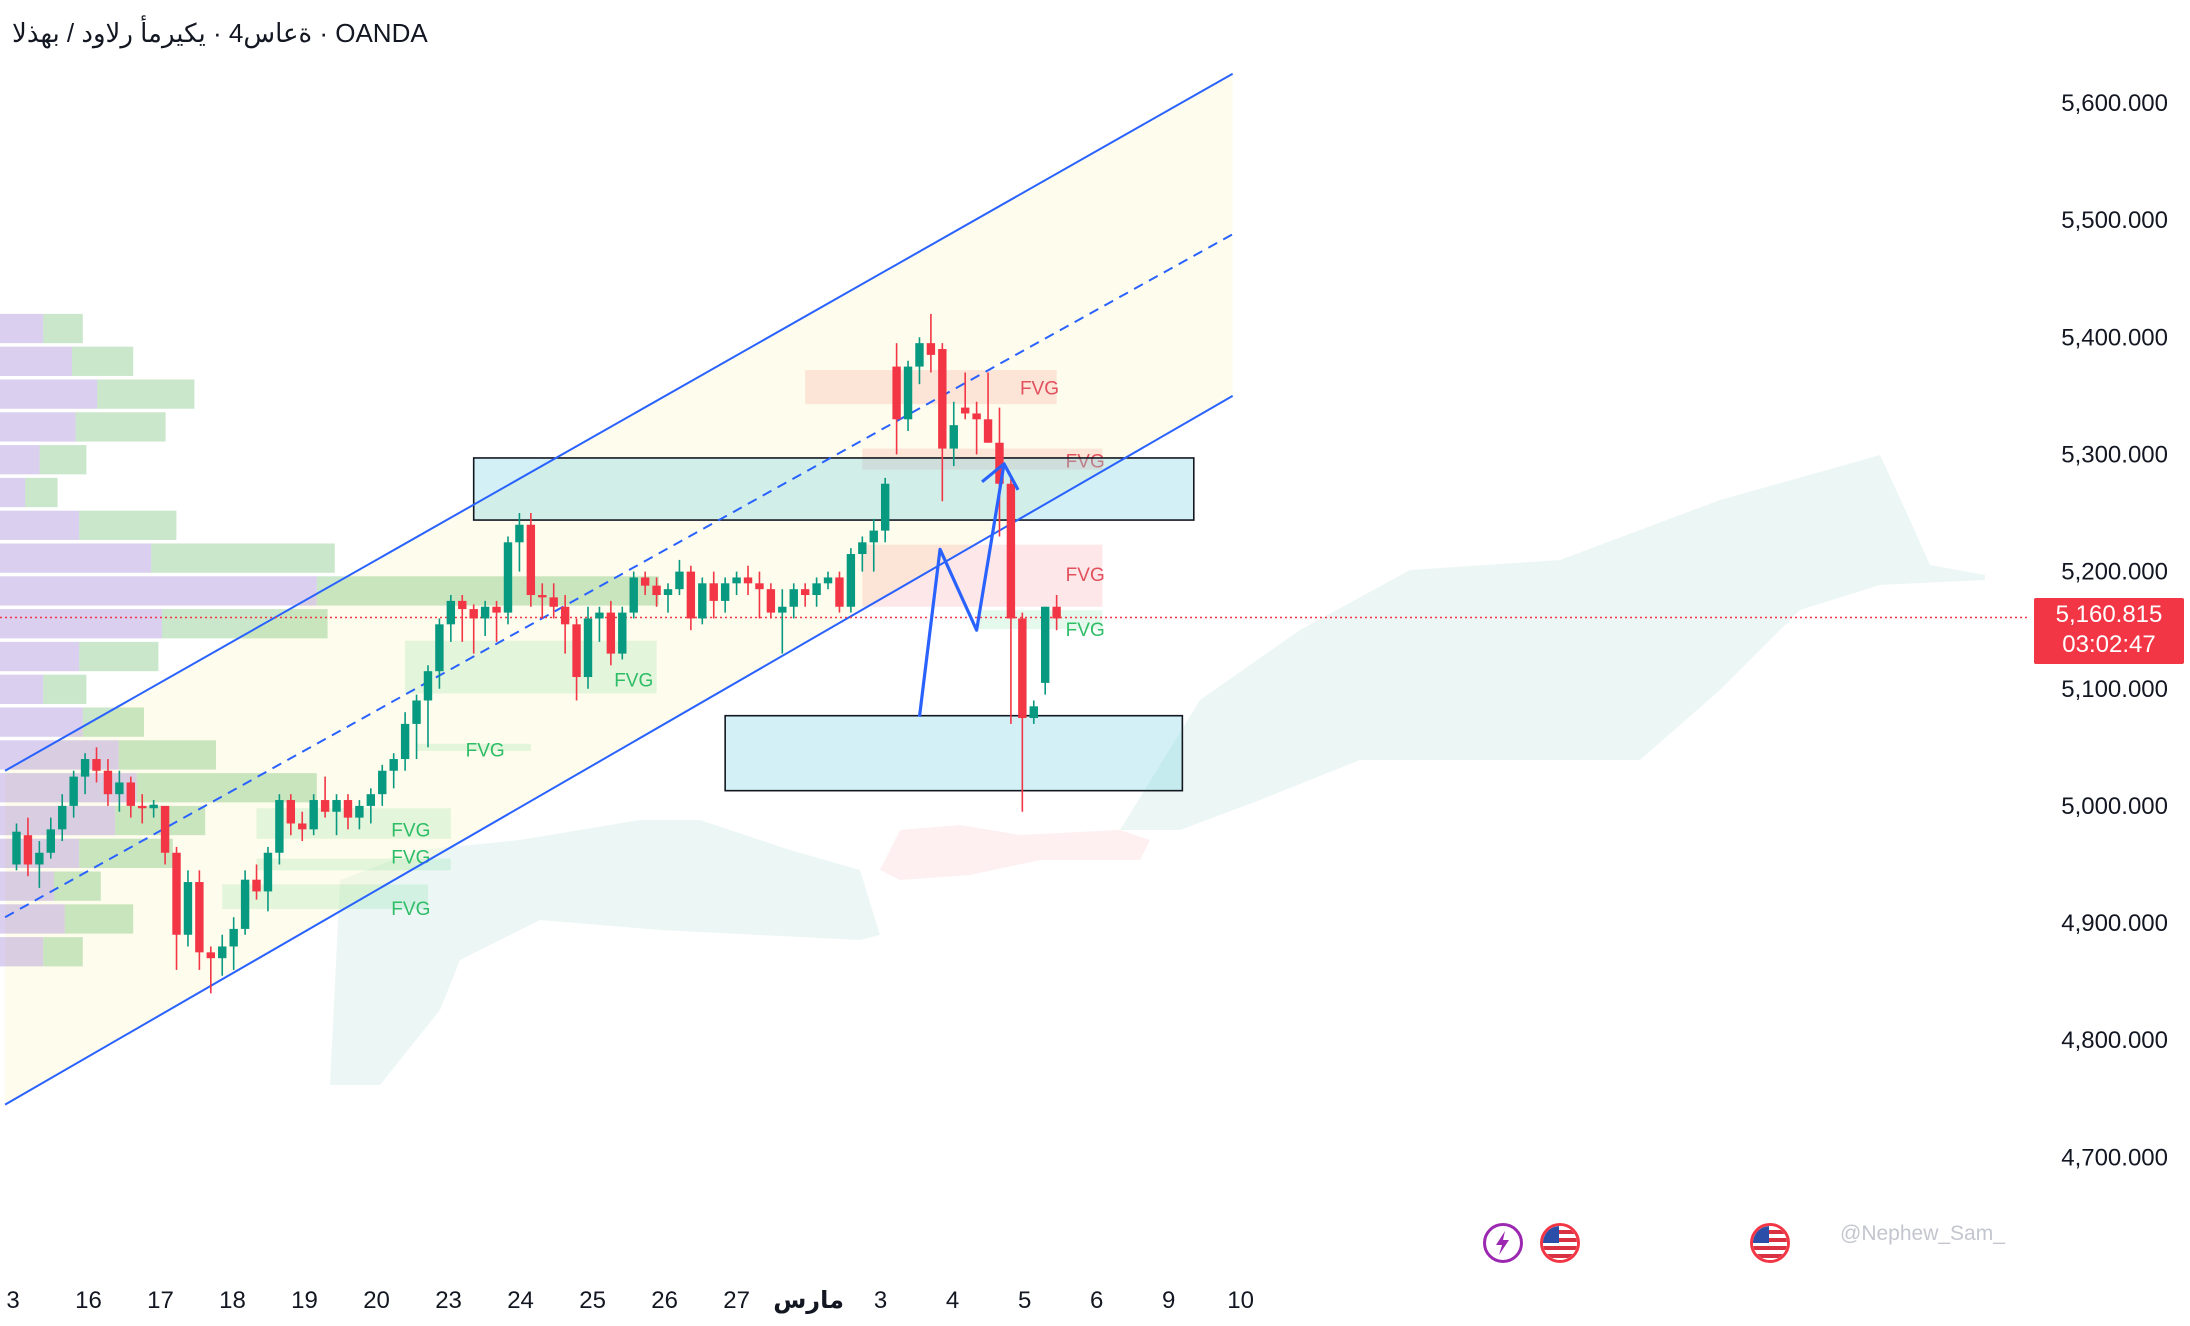 The image size is (2190, 1326). I want to click on x-tick-label: 27, so click(736, 1300).